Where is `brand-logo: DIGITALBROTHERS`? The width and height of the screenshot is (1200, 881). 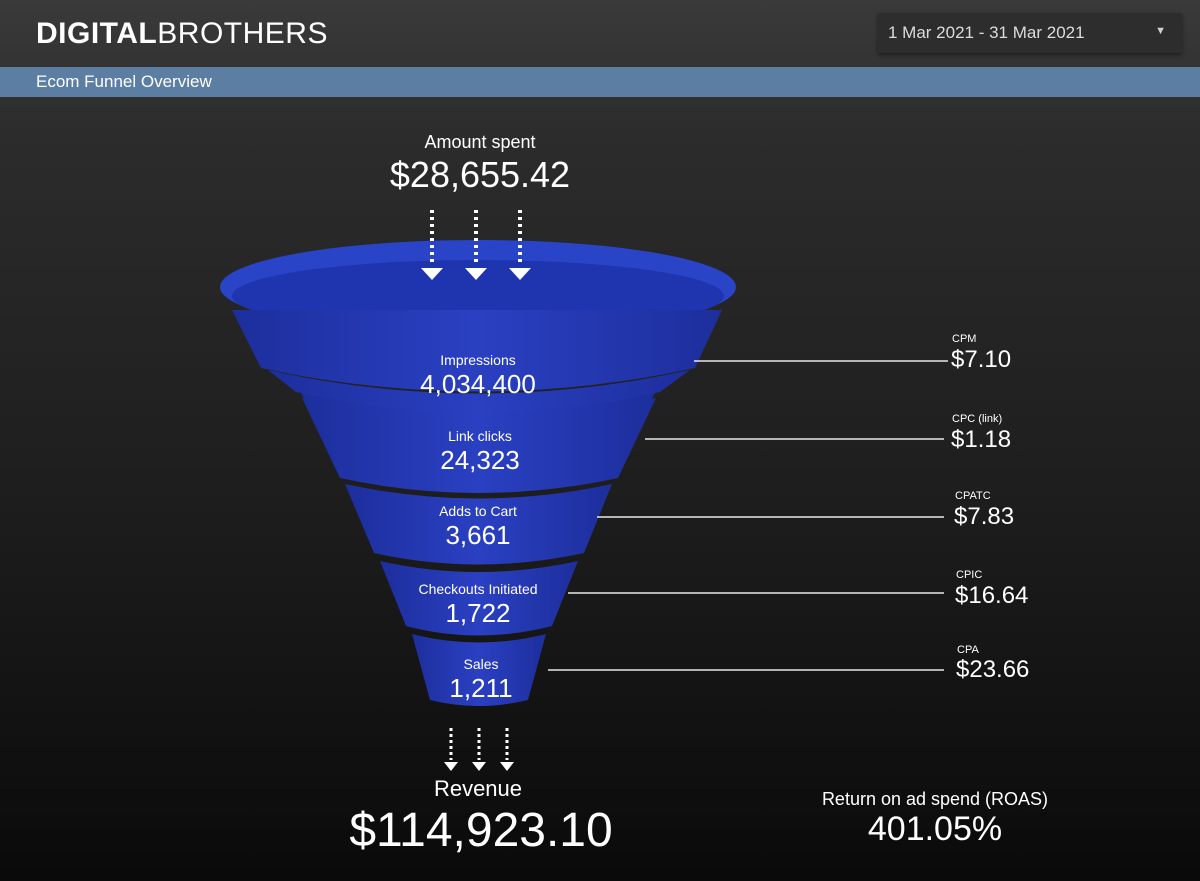 brand-logo: DIGITALBROTHERS is located at coordinates (182, 34).